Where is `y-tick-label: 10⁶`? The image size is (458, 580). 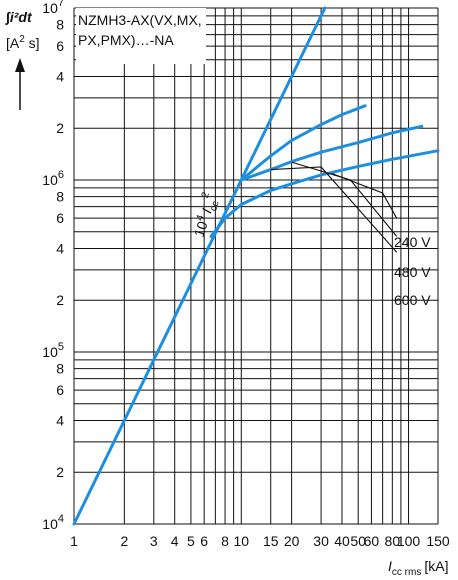 y-tick-label: 10⁶ is located at coordinates (53, 178).